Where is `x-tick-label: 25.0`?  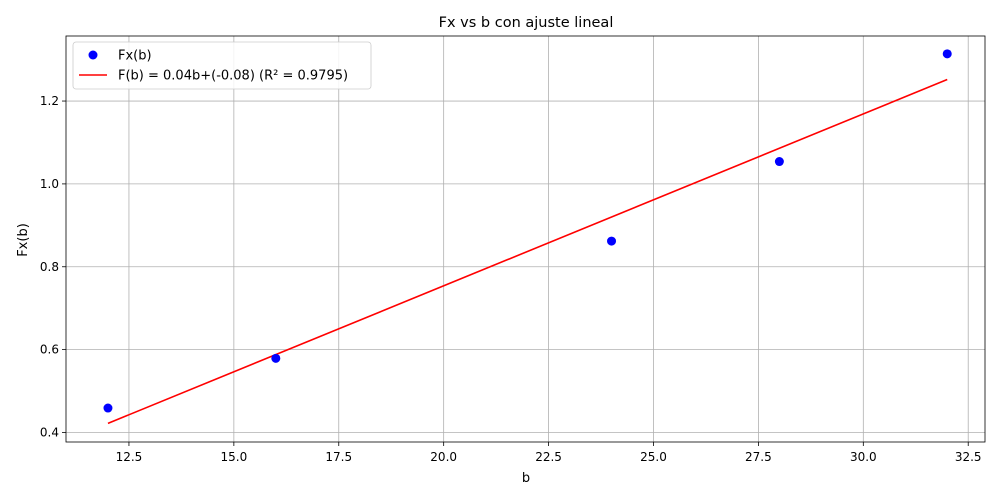 x-tick-label: 25.0 is located at coordinates (653, 457).